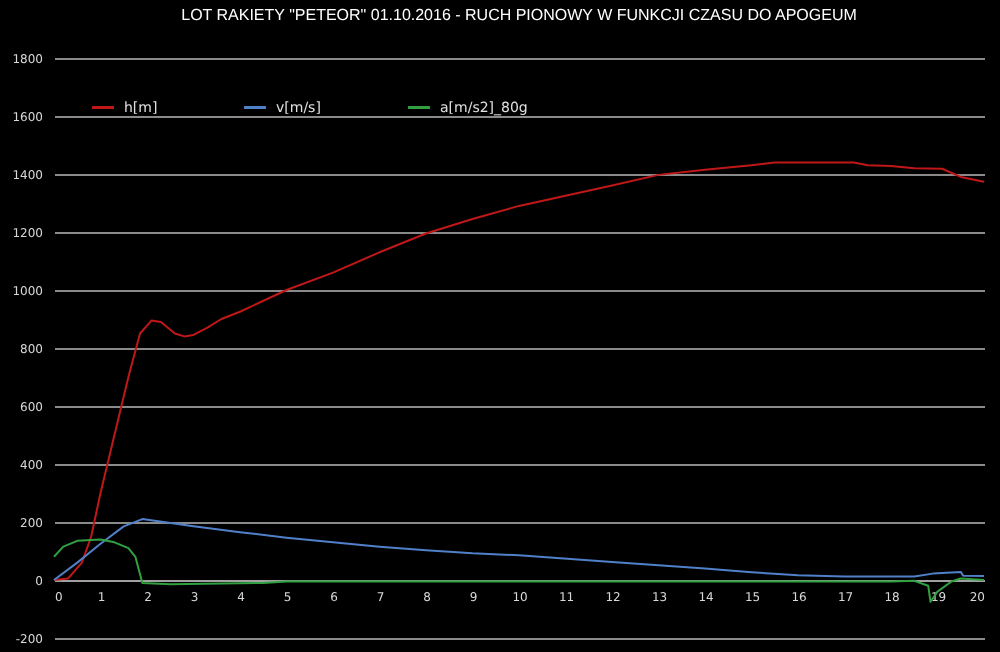 The width and height of the screenshot is (1000, 652). I want to click on chart-title: LOT RAKIETY "PETEOR" 01.10.2016 - RUCH PIONOWY W FUNKCJI CZASU DO APOGEUM, so click(519, 15).